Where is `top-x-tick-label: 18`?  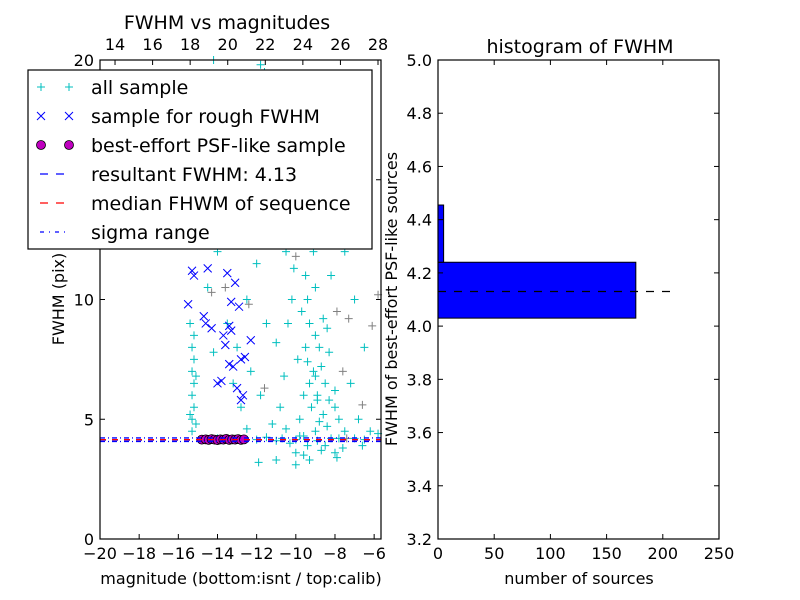 top-x-tick-label: 18 is located at coordinates (190, 44).